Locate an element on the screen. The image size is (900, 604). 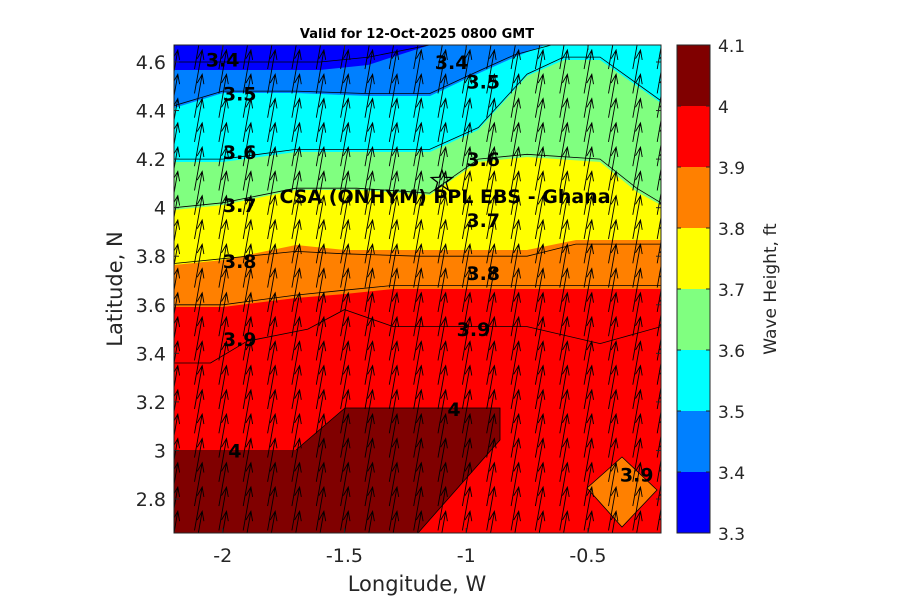
contour-line-4.0-inner is located at coordinates (398, 470).